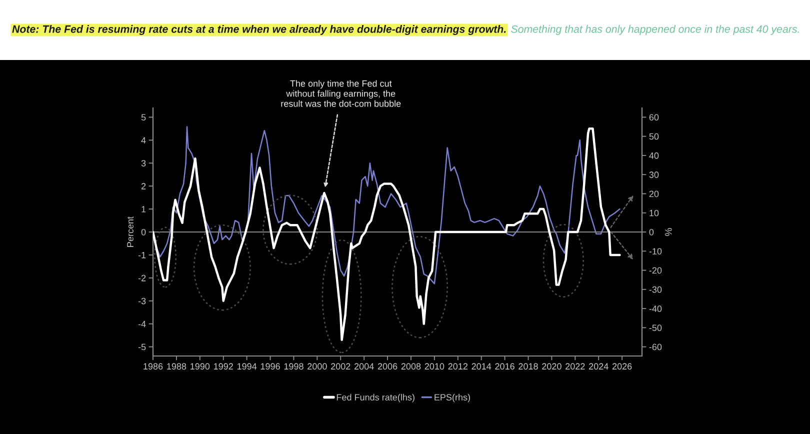 The width and height of the screenshot is (810, 434). Describe the element at coordinates (655, 289) in the screenshot. I see `y2-tick-label: -30` at that location.